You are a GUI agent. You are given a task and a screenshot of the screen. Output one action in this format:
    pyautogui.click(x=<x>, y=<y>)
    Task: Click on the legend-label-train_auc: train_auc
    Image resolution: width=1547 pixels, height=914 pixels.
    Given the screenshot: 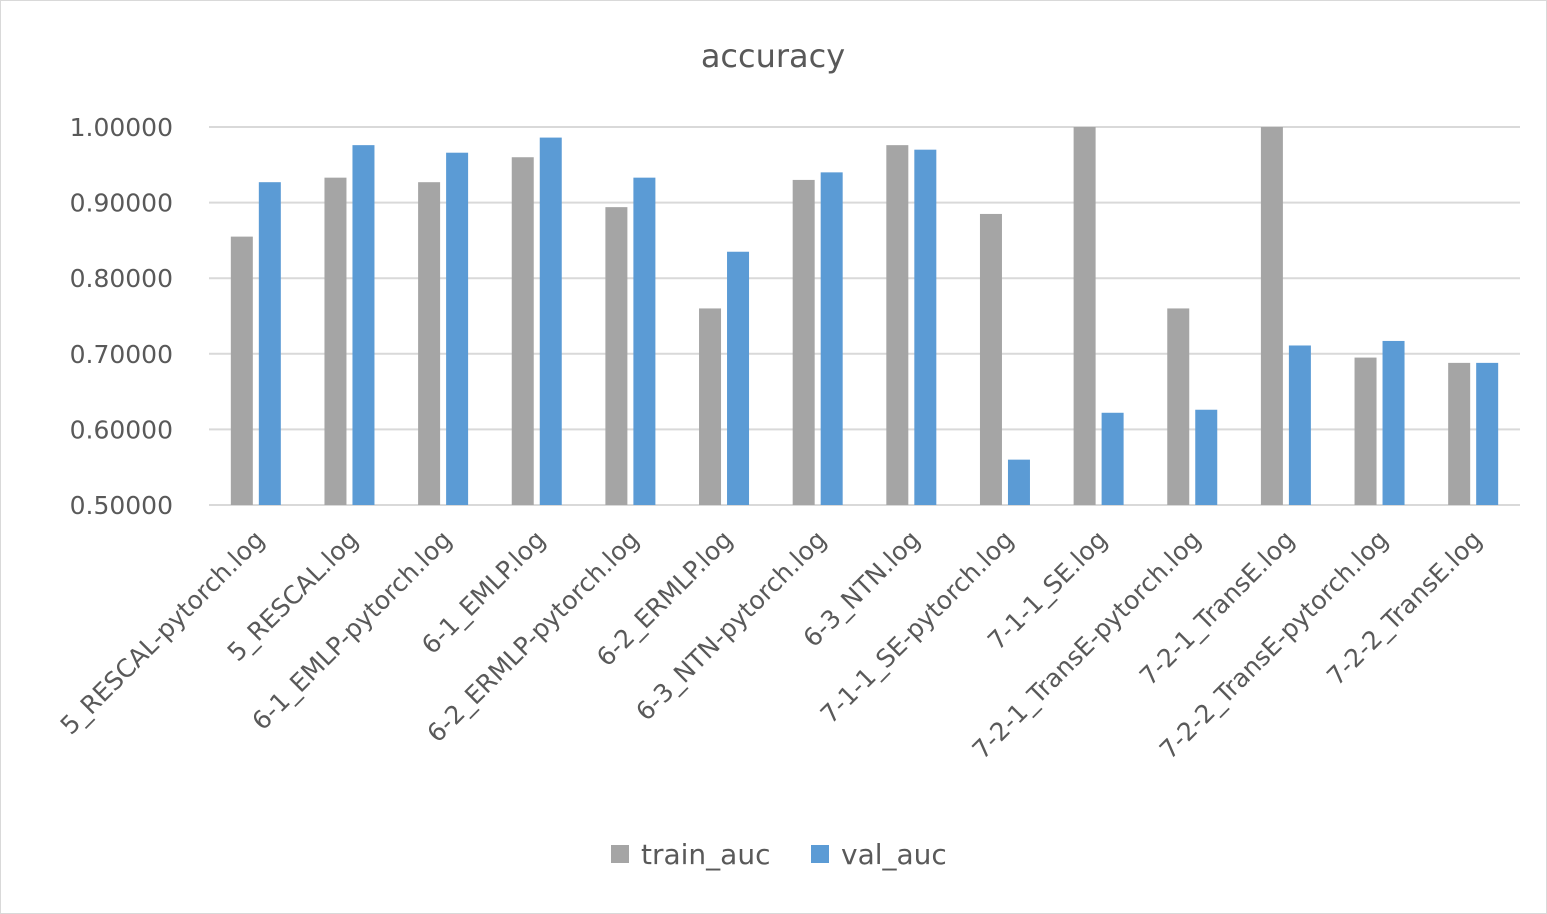 What is the action you would take?
    pyautogui.click(x=705, y=854)
    